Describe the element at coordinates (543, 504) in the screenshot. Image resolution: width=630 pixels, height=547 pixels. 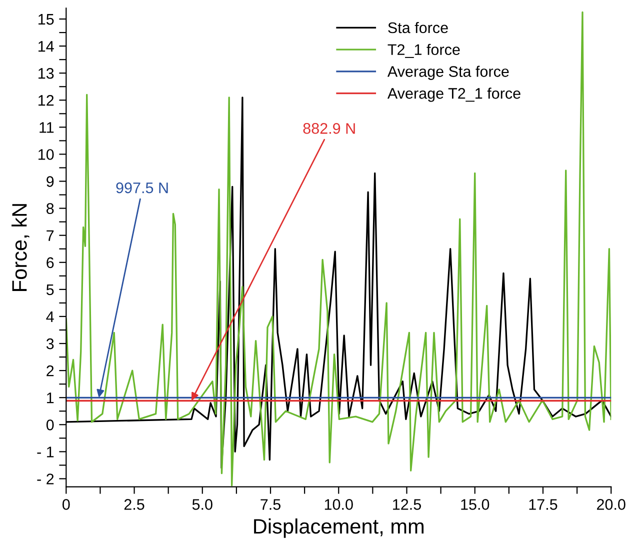
I see `x-tick-label: 17.5` at that location.